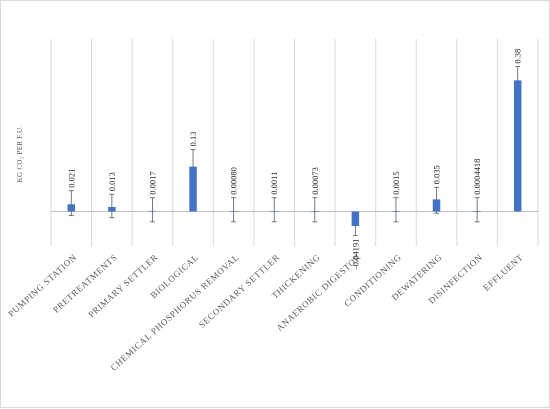 The height and width of the screenshot is (409, 550). I want to click on data-label: 0.0017, so click(152, 182).